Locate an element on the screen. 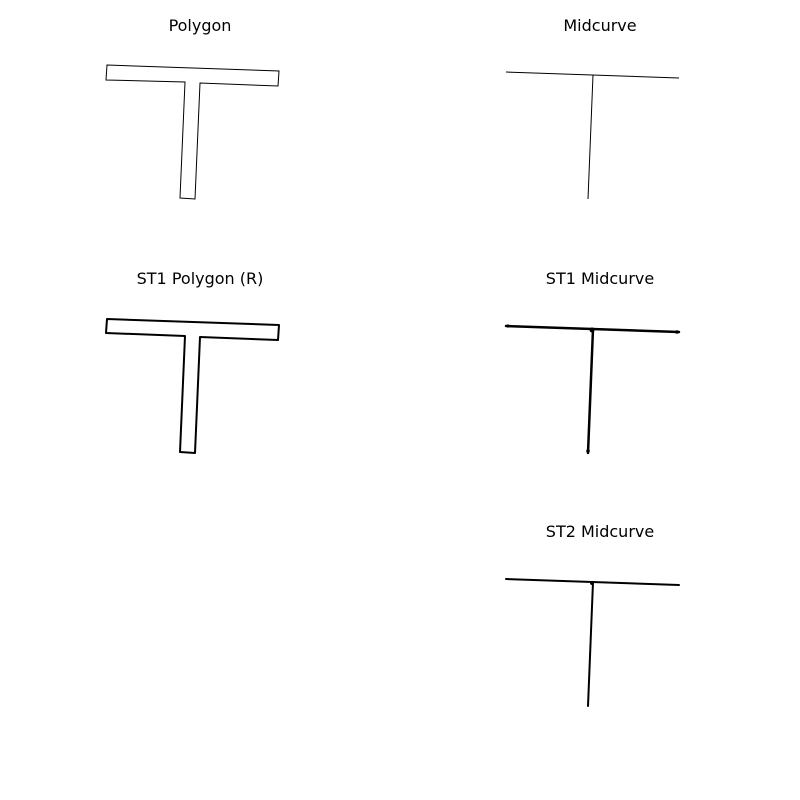 This screenshot has height=800, width=800. panel-title-midcurve: Midcurve is located at coordinates (600, 25).